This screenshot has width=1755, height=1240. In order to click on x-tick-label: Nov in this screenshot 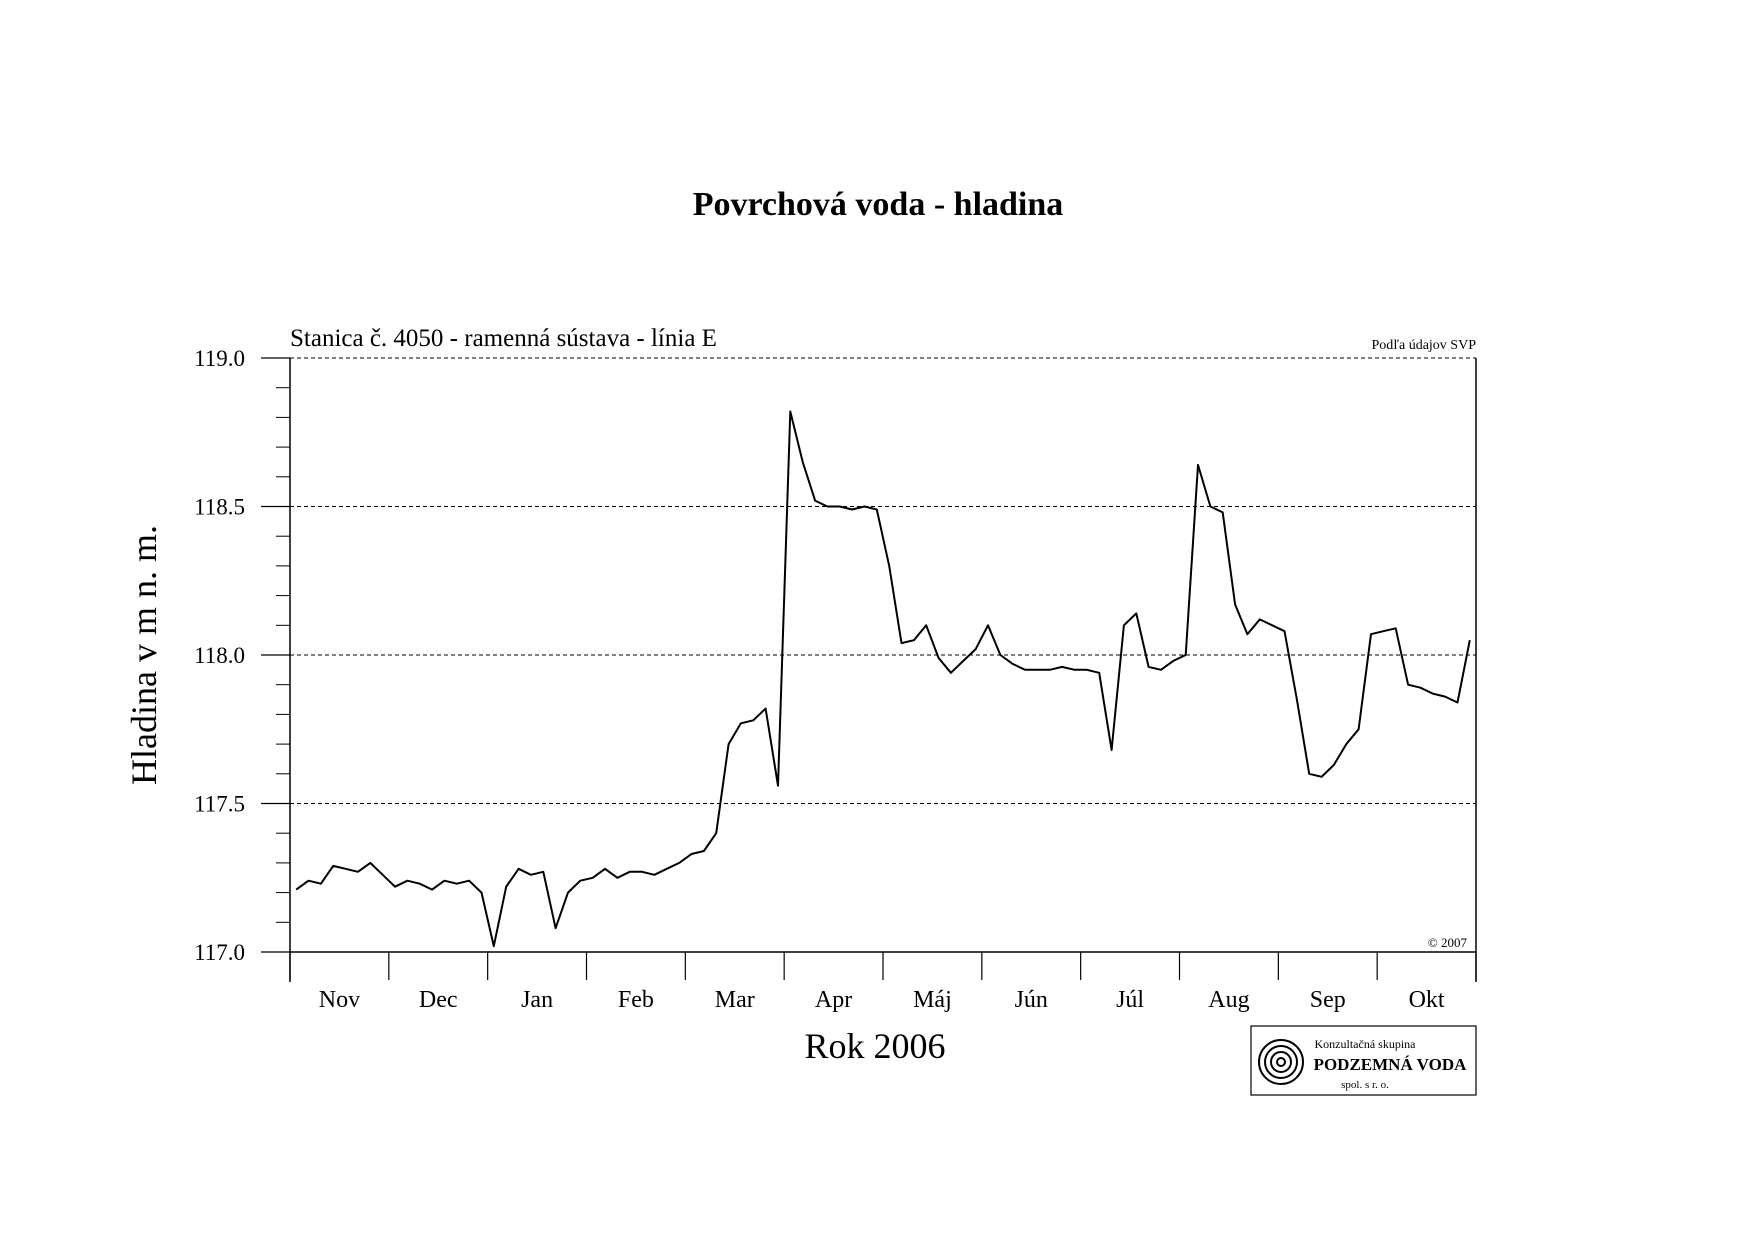, I will do `click(339, 1000)`.